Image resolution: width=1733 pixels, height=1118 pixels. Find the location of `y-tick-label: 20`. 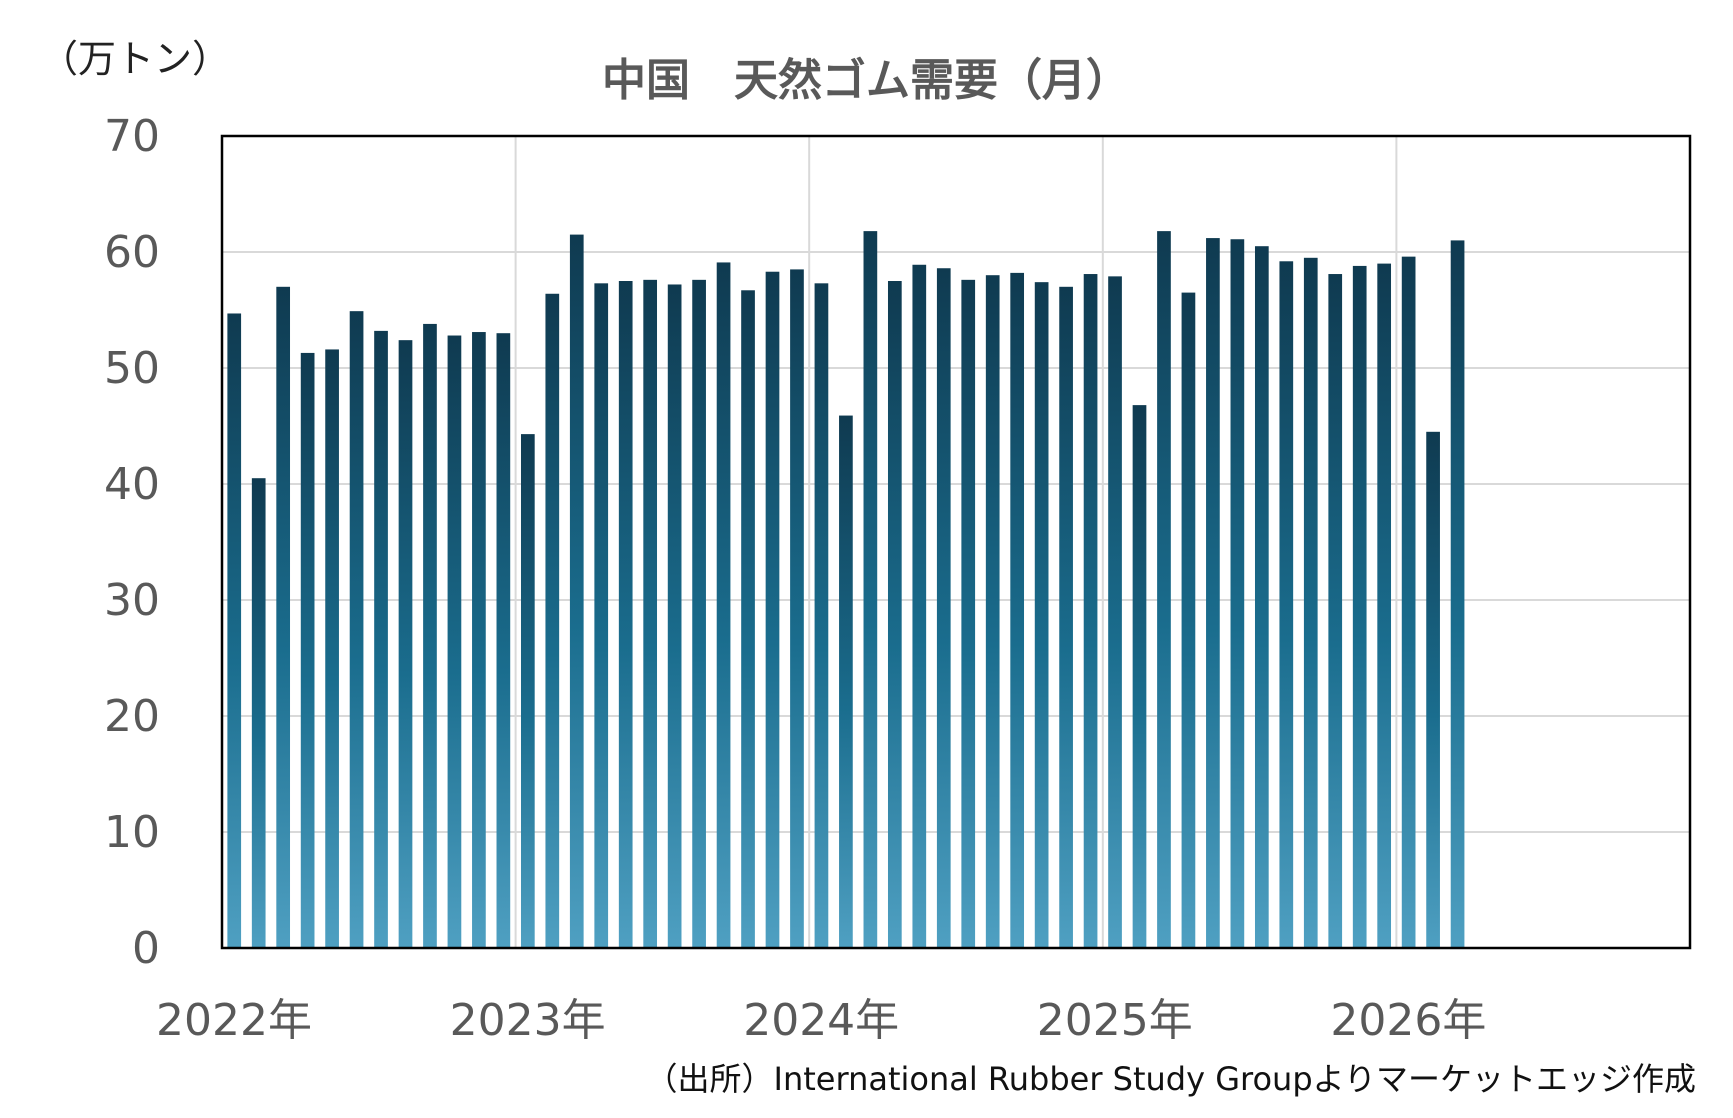

y-tick-label: 20 is located at coordinates (132, 716).